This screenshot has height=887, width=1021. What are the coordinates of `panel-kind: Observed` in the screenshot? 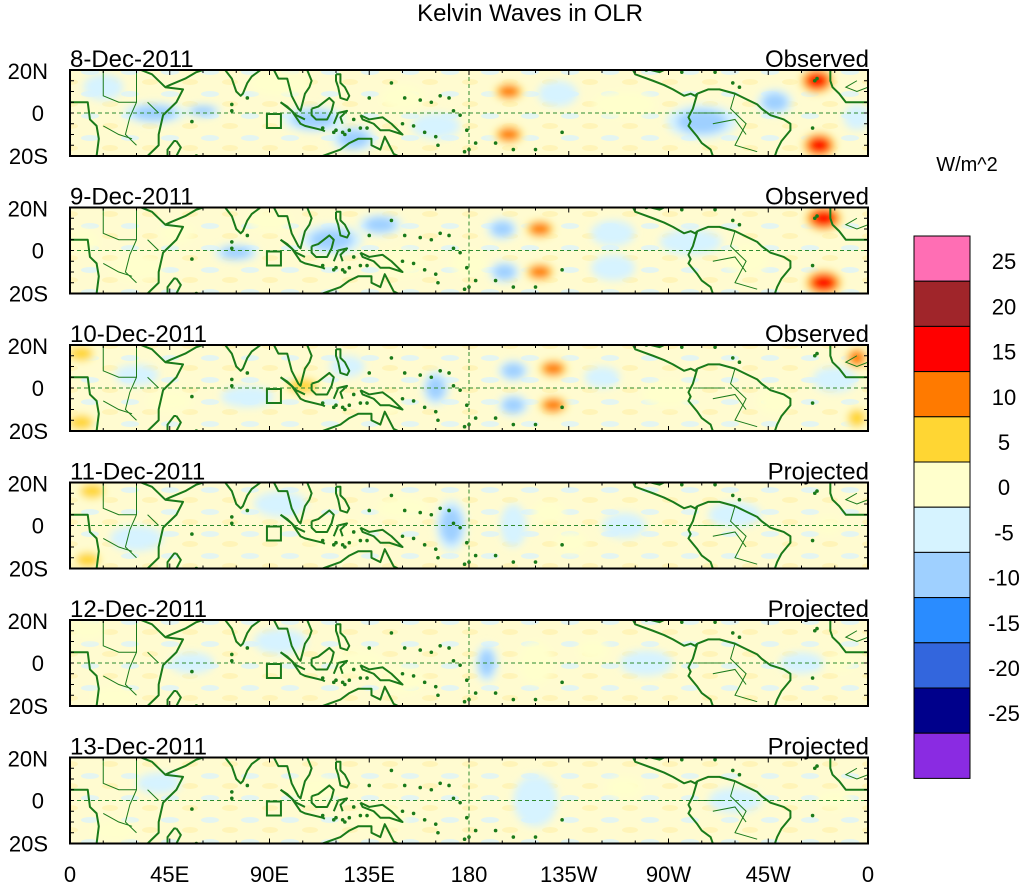 It's located at (817, 59).